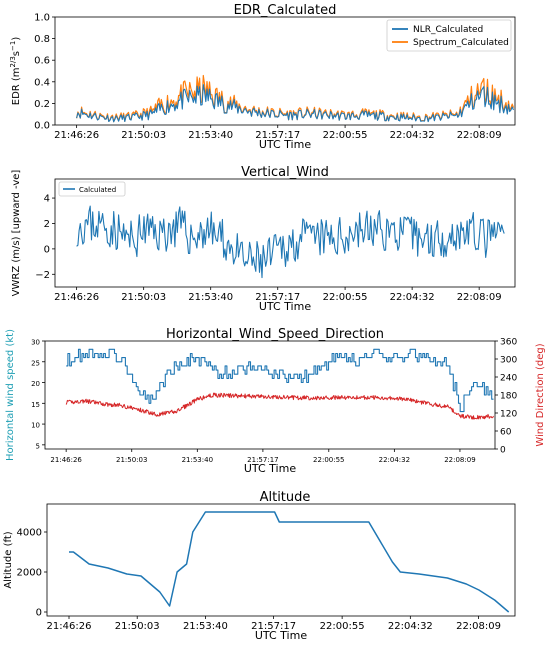  Describe the element at coordinates (16, 39) in the screenshot. I see `edr-y-label-part: )` at that location.